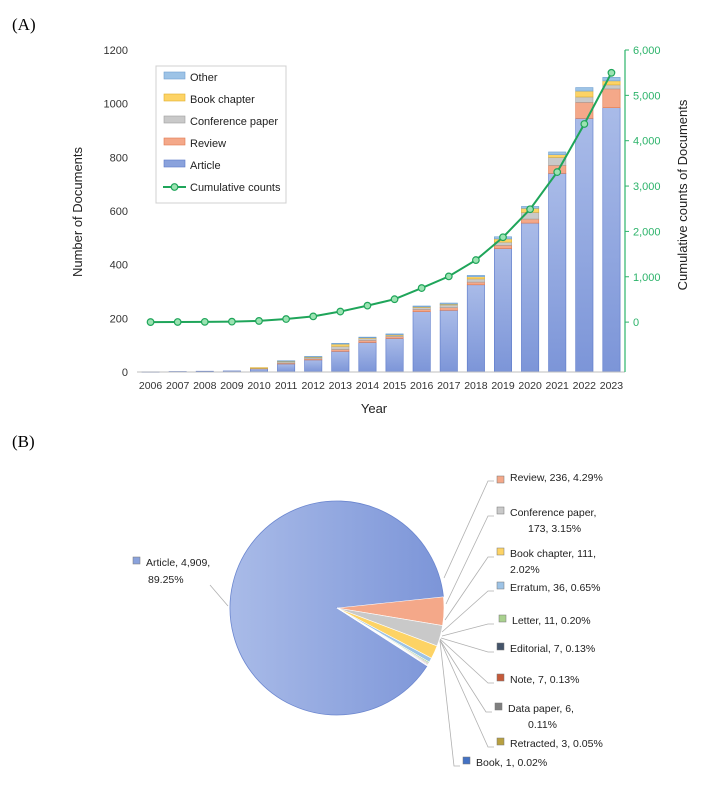  What do you see at coordinates (119, 212) in the screenshot?
I see `y-tick-label: 600` at bounding box center [119, 212].